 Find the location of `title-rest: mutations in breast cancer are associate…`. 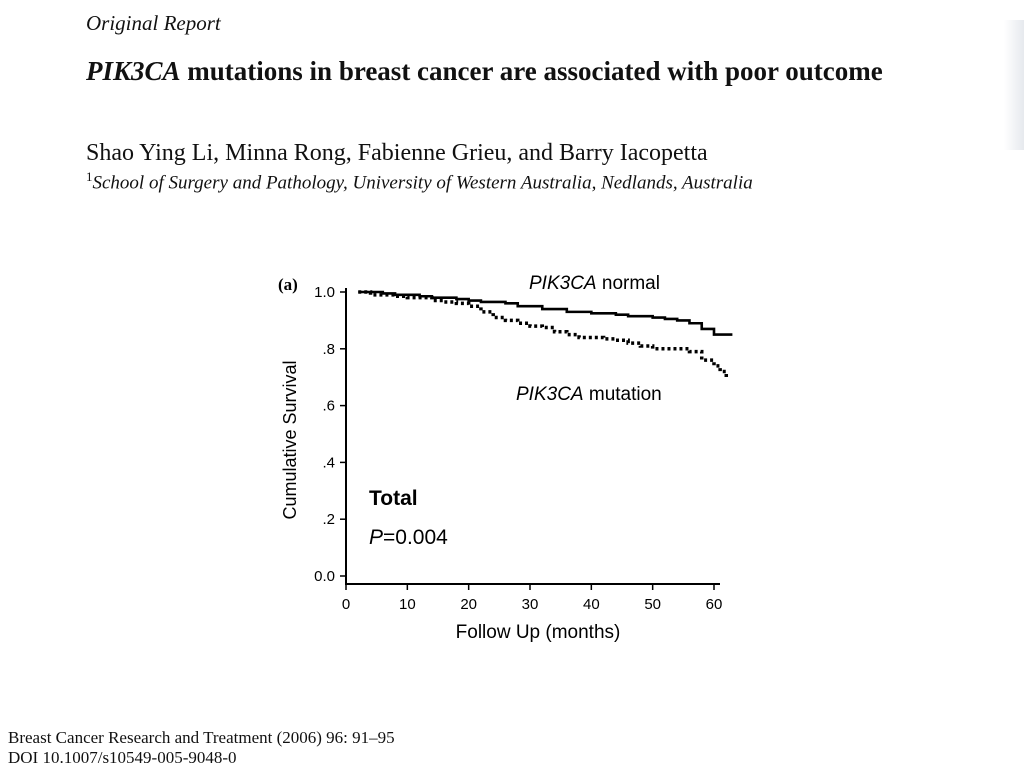

title-rest: mutations in breast cancer are associate… is located at coordinates (531, 71).